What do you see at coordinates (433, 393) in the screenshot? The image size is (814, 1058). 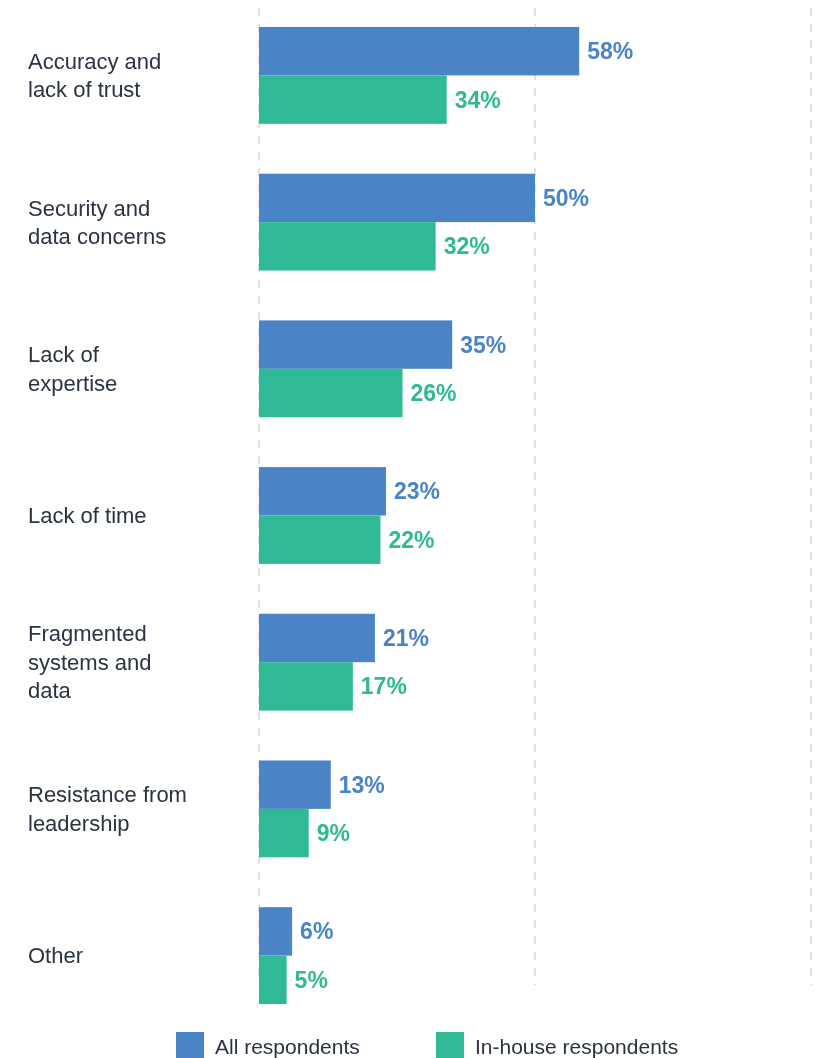 I see `data-label: 26%` at bounding box center [433, 393].